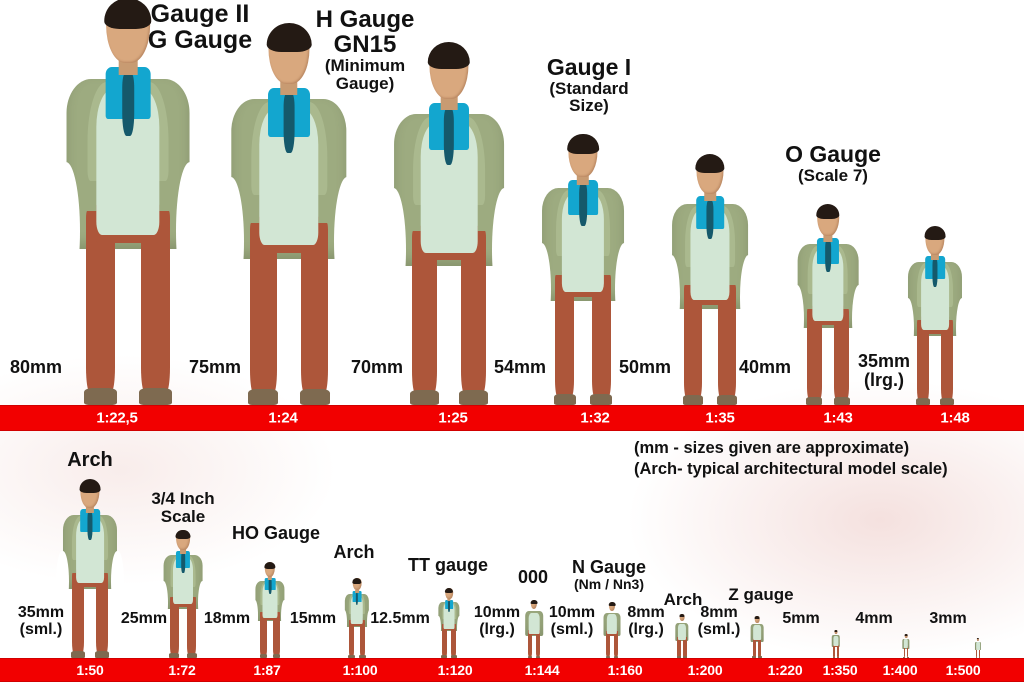 The height and width of the screenshot is (682, 1024). I want to click on heading-three-quarter-inch-scale: 3/4 Inch Scale, so click(182, 507).